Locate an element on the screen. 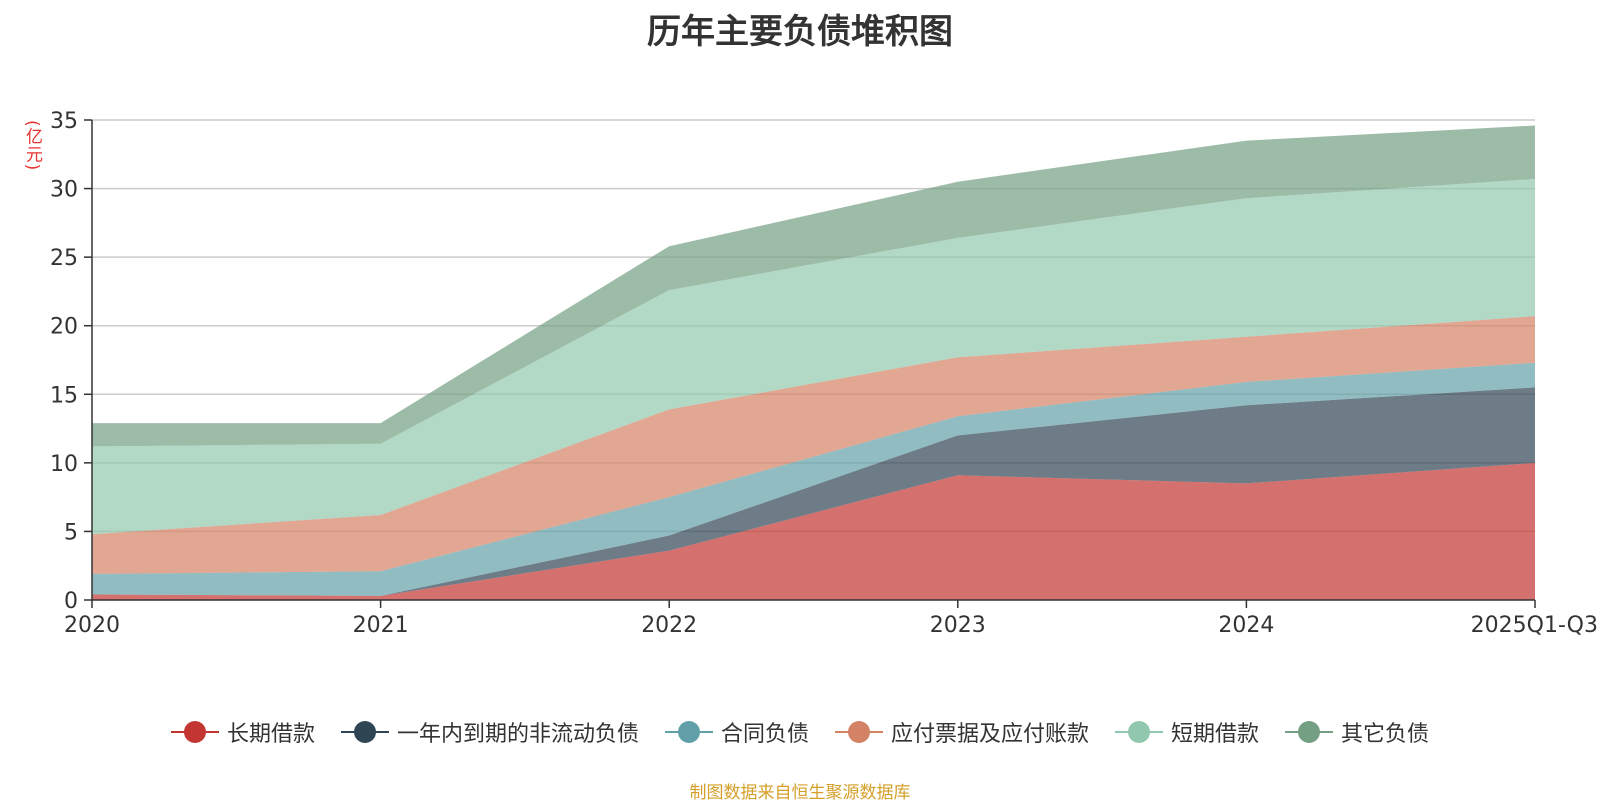 This screenshot has width=1600, height=803. x-tick-label: 2025Q1-Q3 is located at coordinates (1534, 625).